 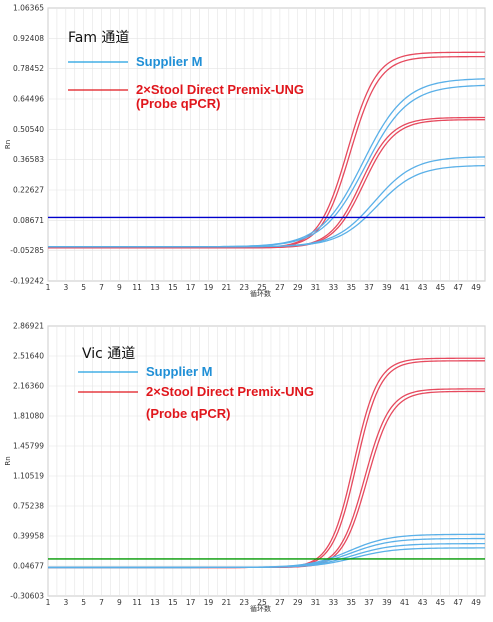 I want to click on y-tick-label: 1.45799, so click(x=28, y=446).